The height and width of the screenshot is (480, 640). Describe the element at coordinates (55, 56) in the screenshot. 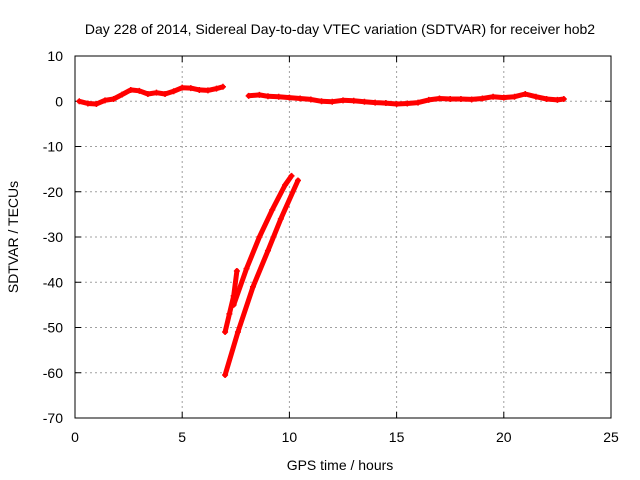

I see `y-tick-label: 10` at that location.